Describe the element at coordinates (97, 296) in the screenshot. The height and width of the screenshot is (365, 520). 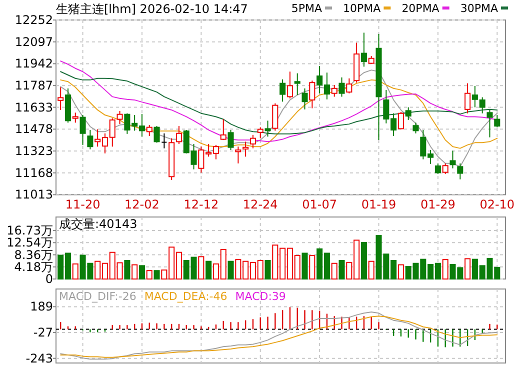
I see `text: MACD_DIF:-26` at that location.